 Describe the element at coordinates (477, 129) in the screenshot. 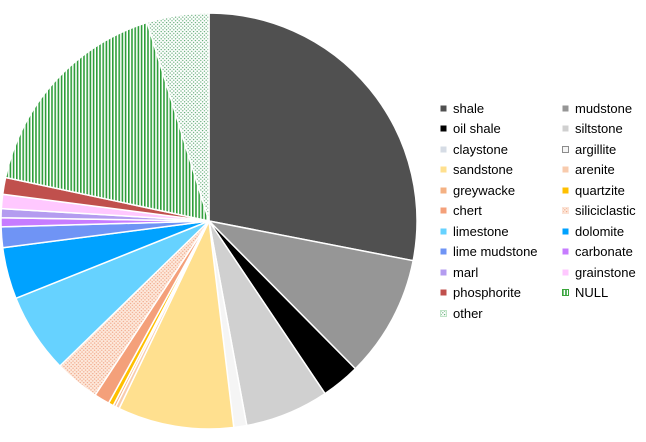

I see `legend-label: oil shale` at that location.